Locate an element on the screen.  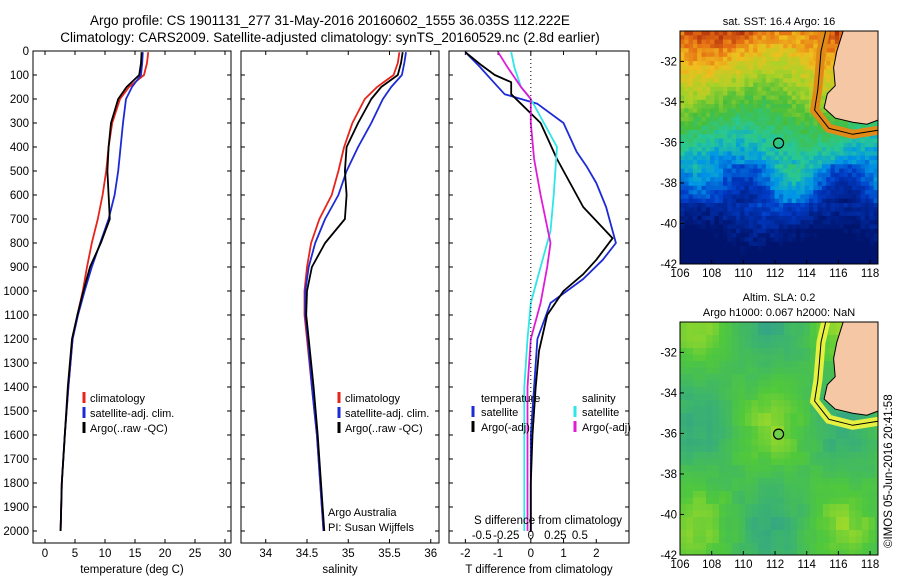
x-tick-label: 20 is located at coordinates (165, 554).